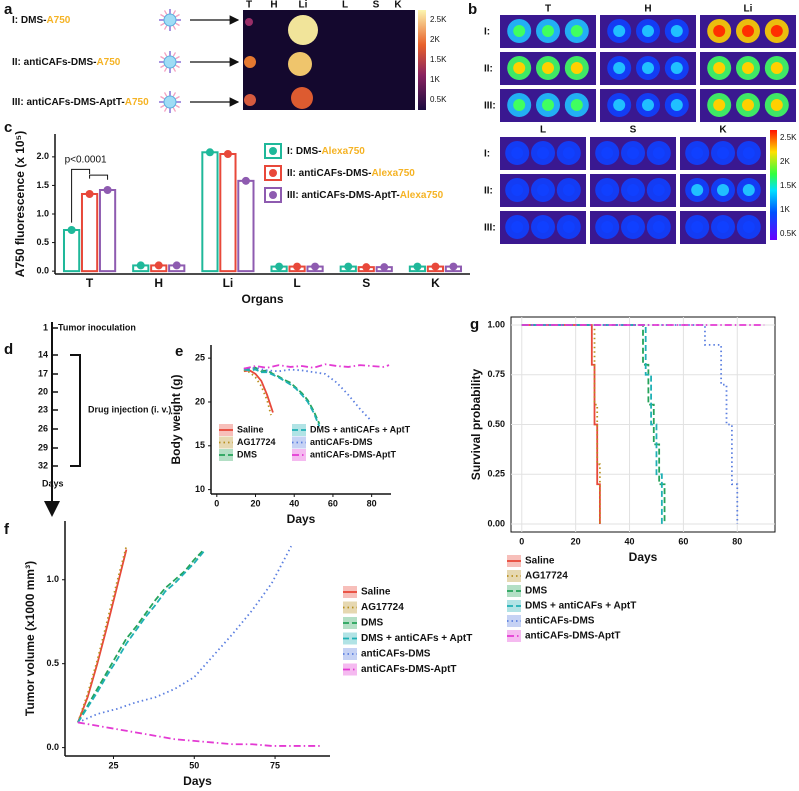  What do you see at coordinates (179, 351) in the screenshot?
I see `panel-label: e` at bounding box center [179, 351].